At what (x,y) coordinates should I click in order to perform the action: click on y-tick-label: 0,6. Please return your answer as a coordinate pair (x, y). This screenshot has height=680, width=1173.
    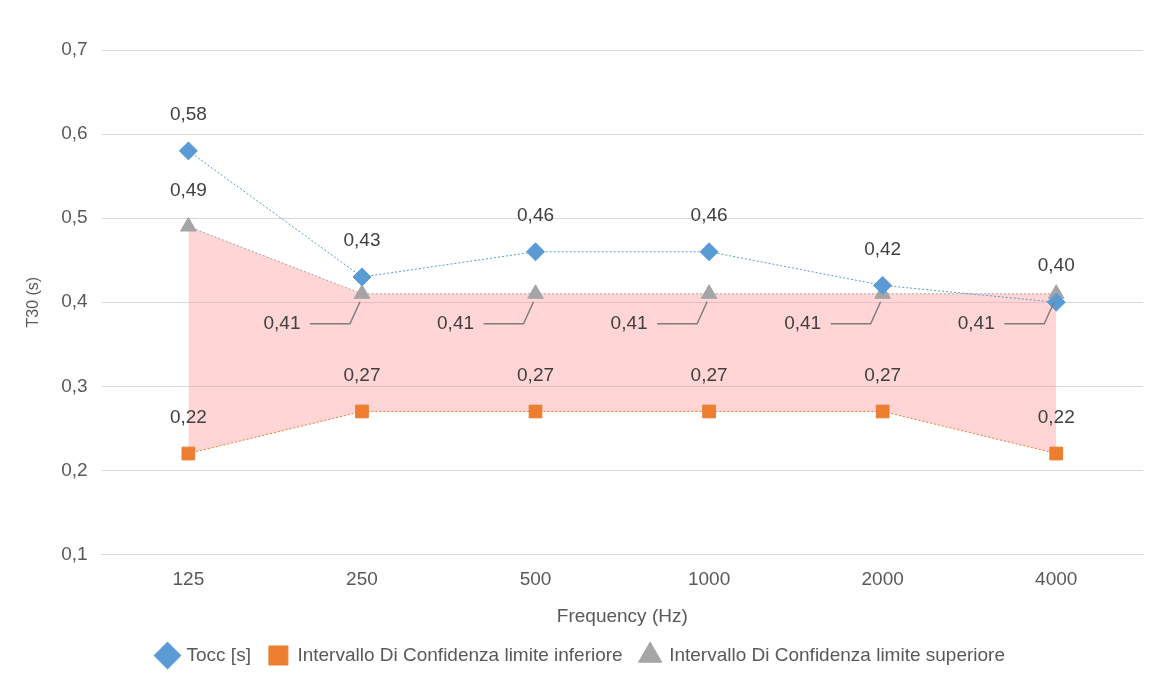
    Looking at the image, I should click on (74, 133).